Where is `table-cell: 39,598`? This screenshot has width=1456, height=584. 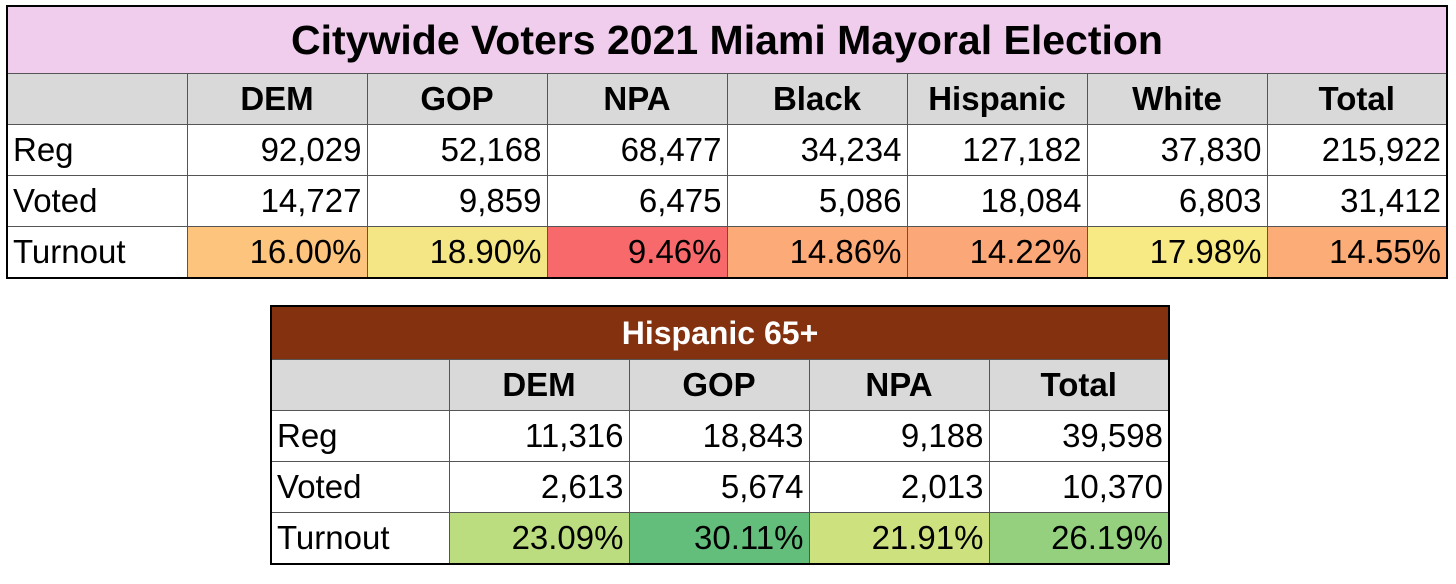
table-cell: 39,598 is located at coordinates (1079, 436).